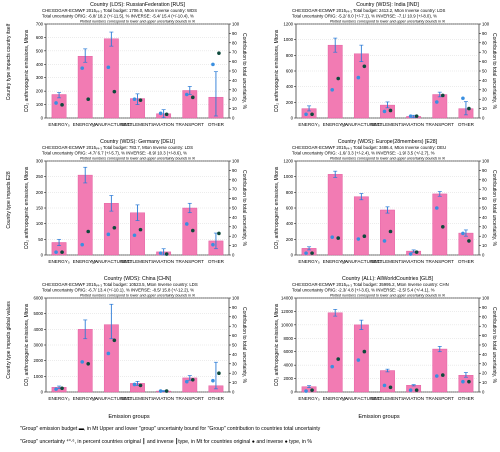  What do you see at coordinates (38, 298) in the screenshot?
I see `y-tick-label: 6000` at bounding box center [38, 298].